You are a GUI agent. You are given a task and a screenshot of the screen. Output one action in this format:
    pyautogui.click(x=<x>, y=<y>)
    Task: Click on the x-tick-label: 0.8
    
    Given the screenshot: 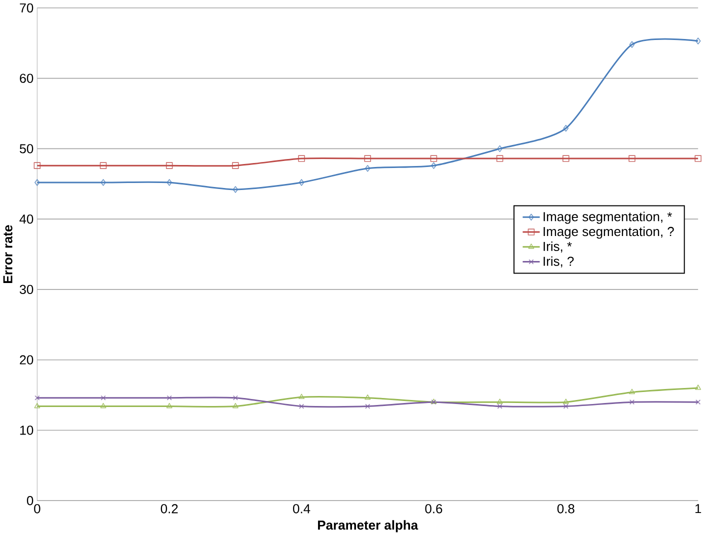 What is the action you would take?
    pyautogui.click(x=565, y=509)
    